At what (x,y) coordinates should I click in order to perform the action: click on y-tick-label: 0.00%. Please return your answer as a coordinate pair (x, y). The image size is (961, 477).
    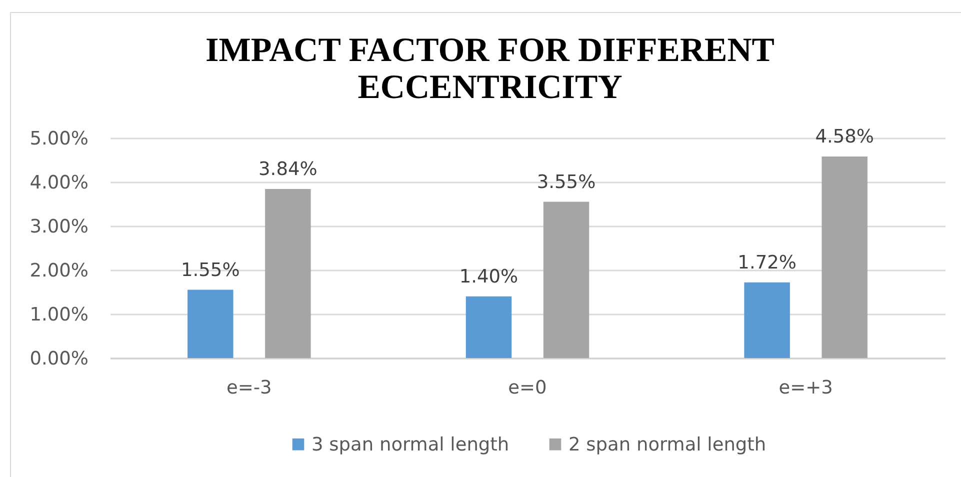
    Looking at the image, I should click on (59, 359).